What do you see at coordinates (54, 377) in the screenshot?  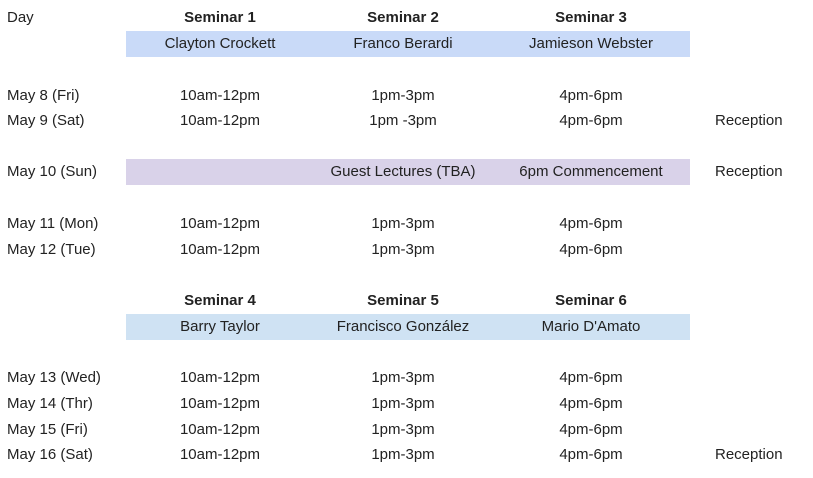 I see `row-day: May 13 (Wed)` at bounding box center [54, 377].